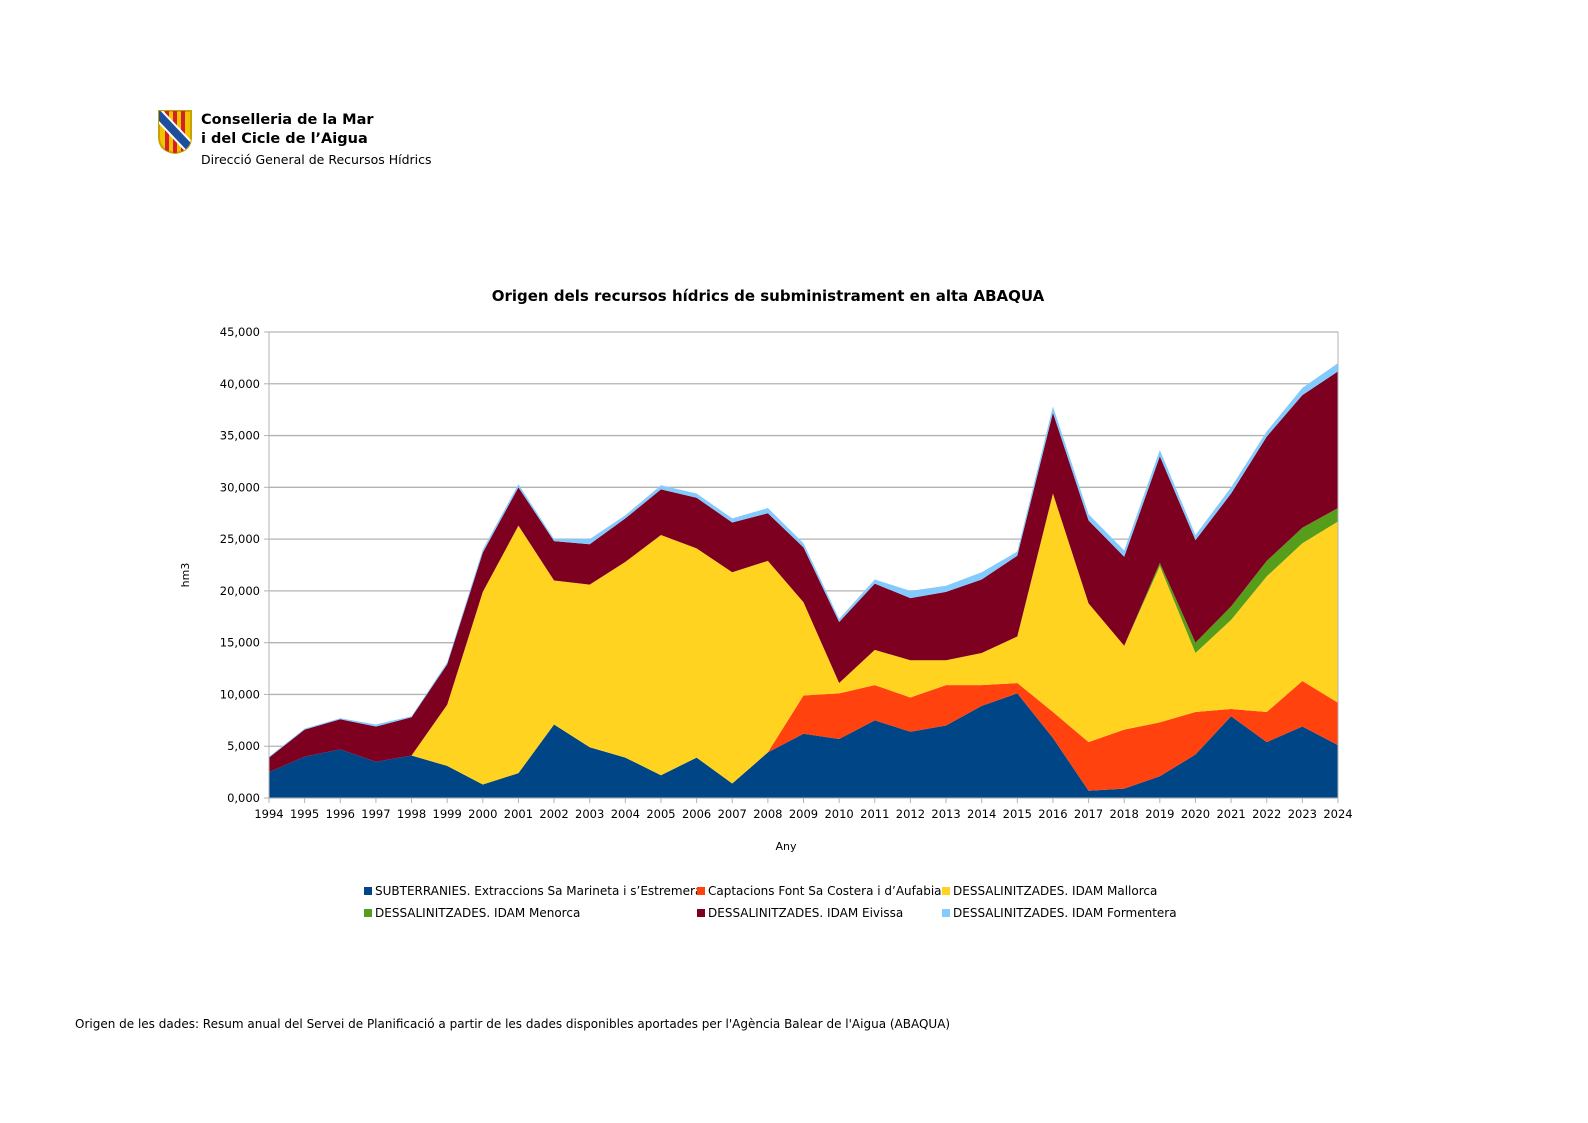  I want to click on legend-label: DESSALINITZADES. IDAM Formentera, so click(1065, 913).